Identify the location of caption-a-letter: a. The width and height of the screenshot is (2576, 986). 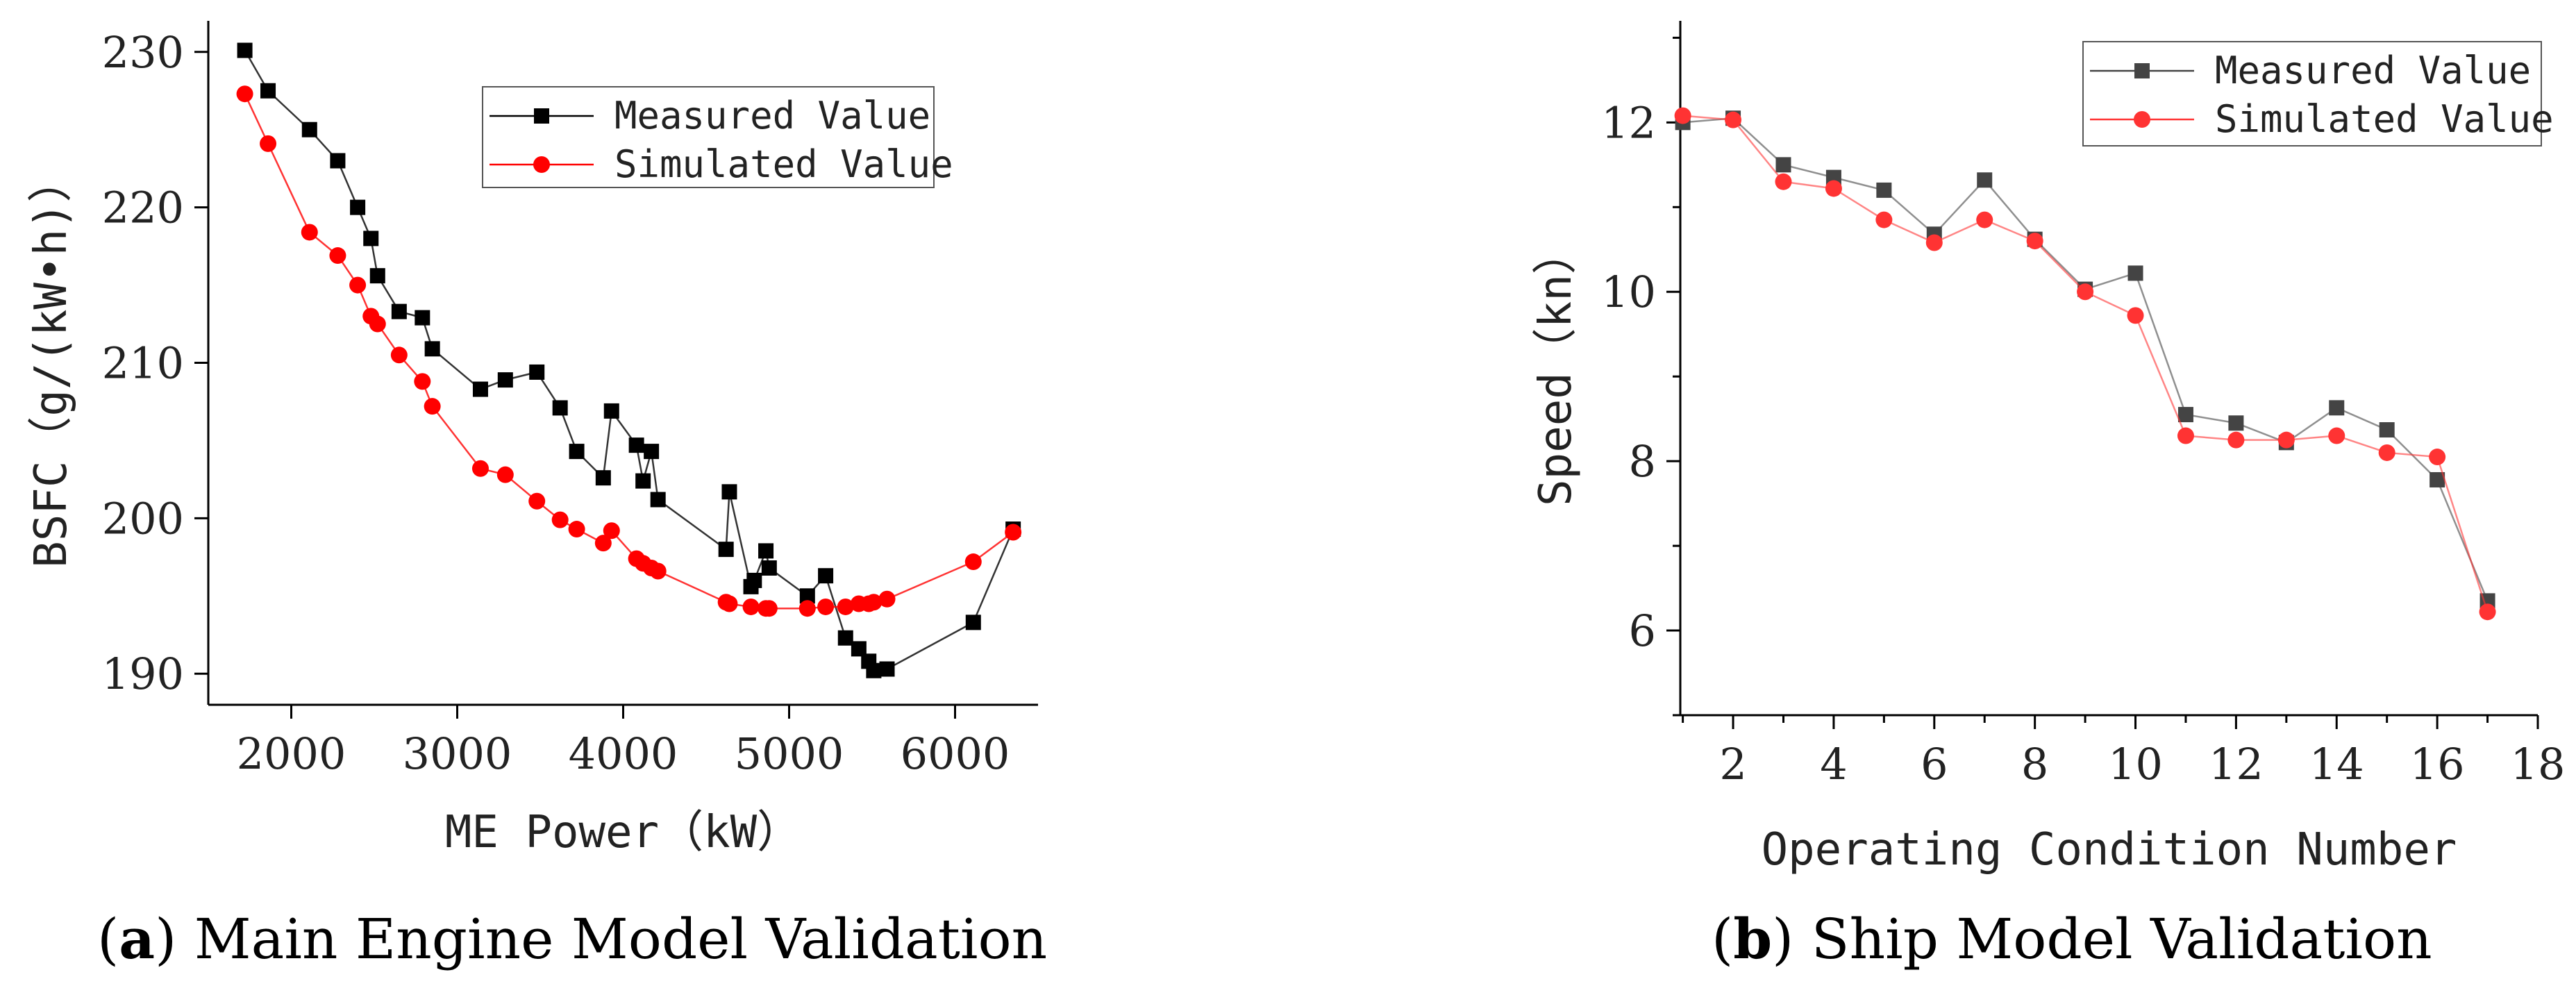
(137, 938).